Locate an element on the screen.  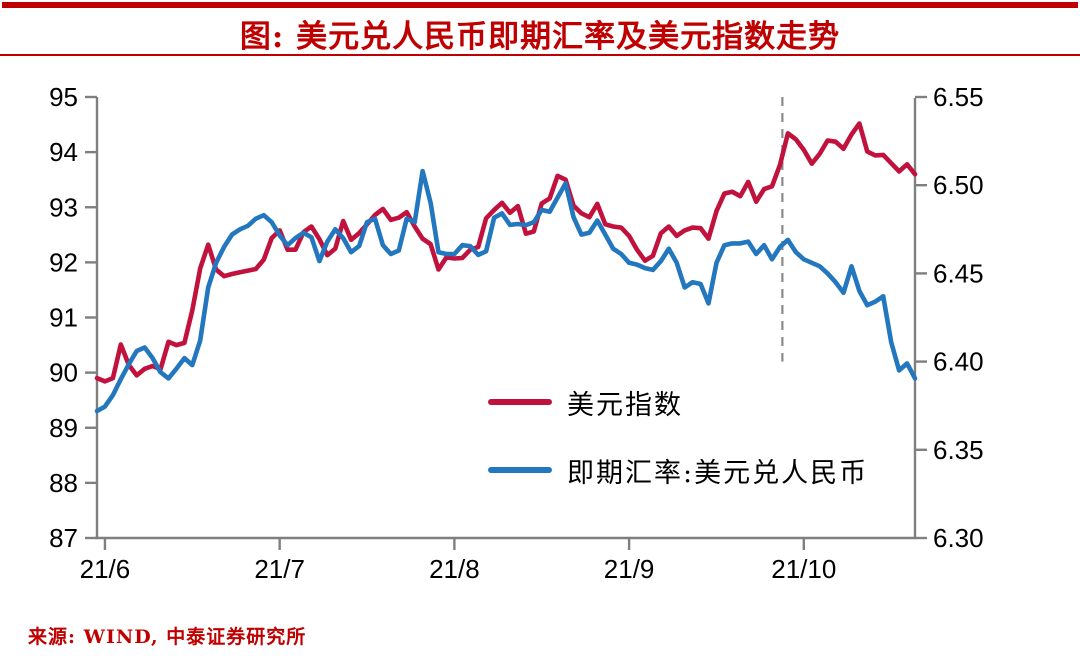
x-axis-tick-label: 21/9 is located at coordinates (629, 569).